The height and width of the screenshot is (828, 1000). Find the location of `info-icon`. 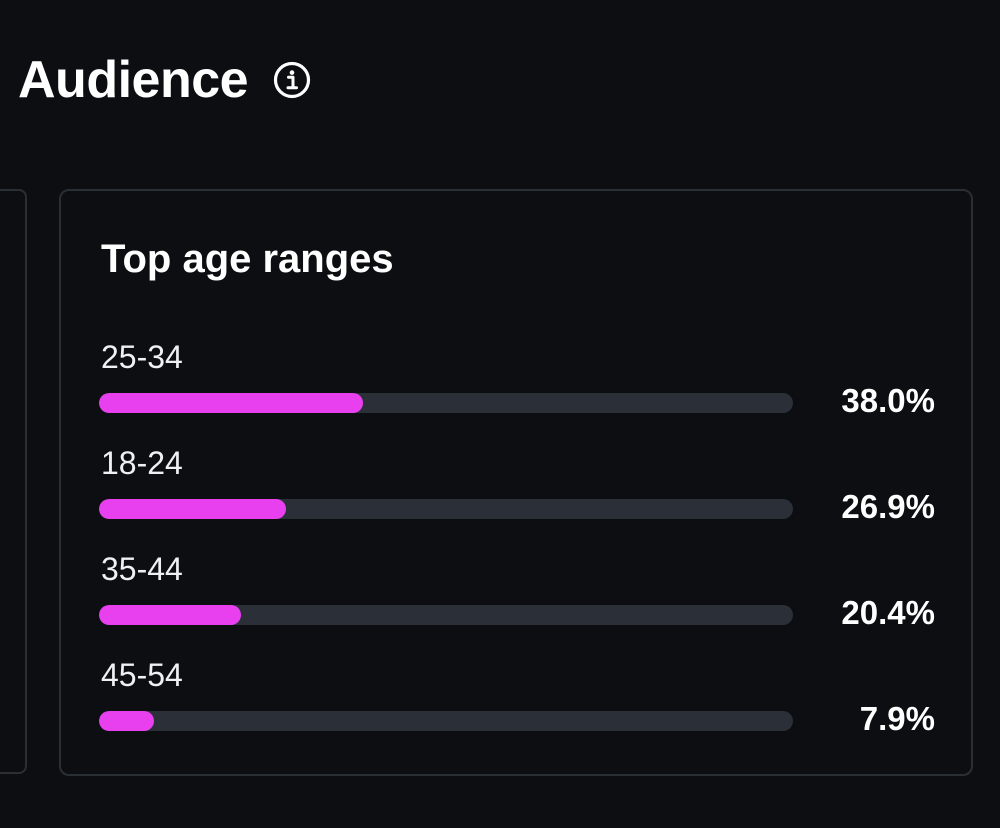

info-icon is located at coordinates (292, 80).